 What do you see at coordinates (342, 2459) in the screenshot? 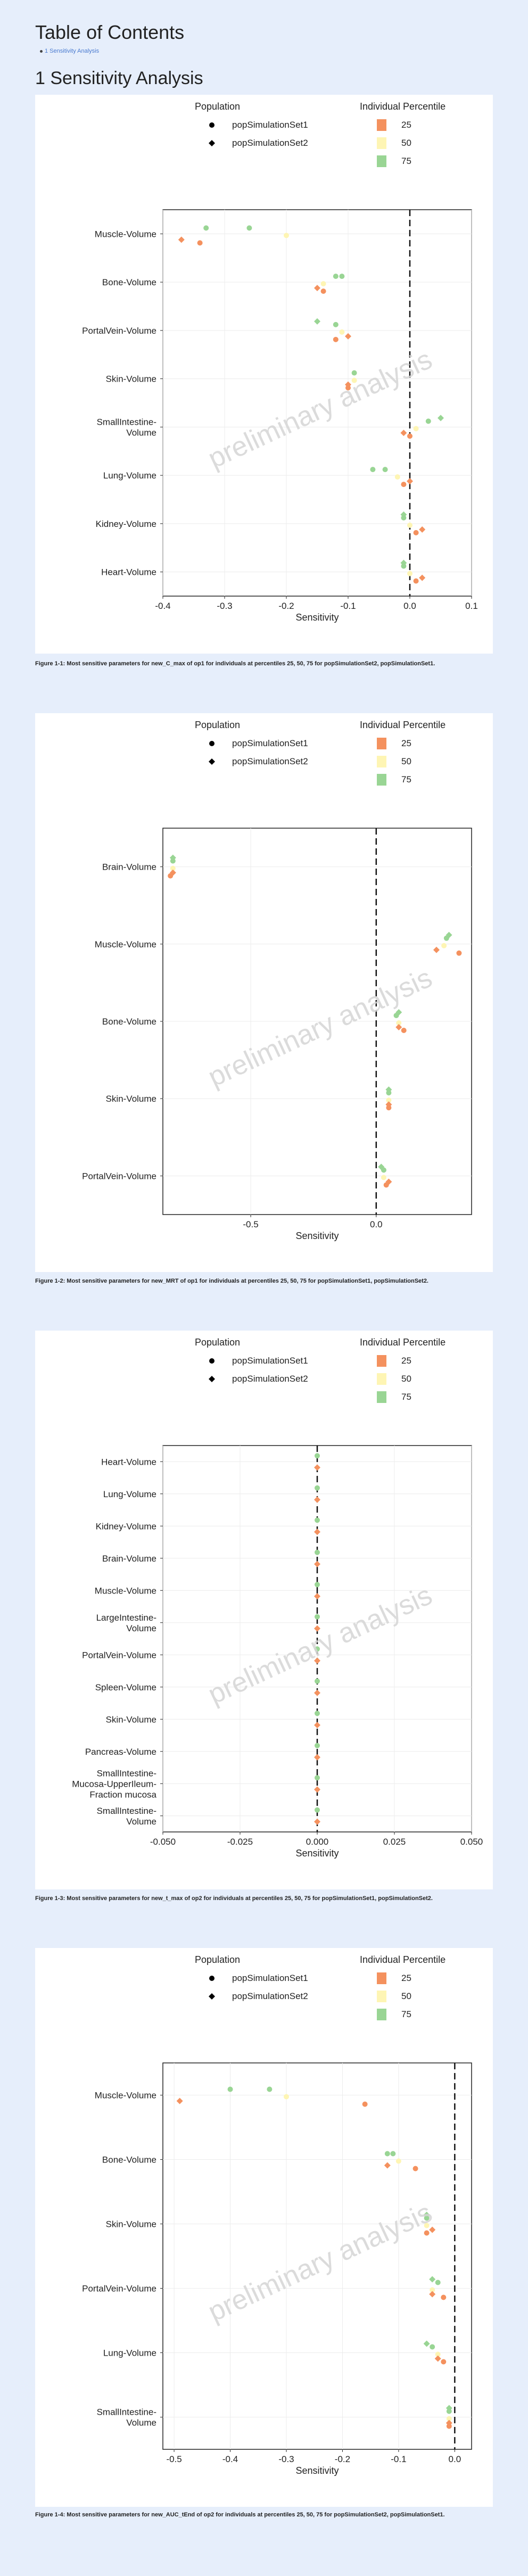
I see `x-tick-label: -0.2` at bounding box center [342, 2459].